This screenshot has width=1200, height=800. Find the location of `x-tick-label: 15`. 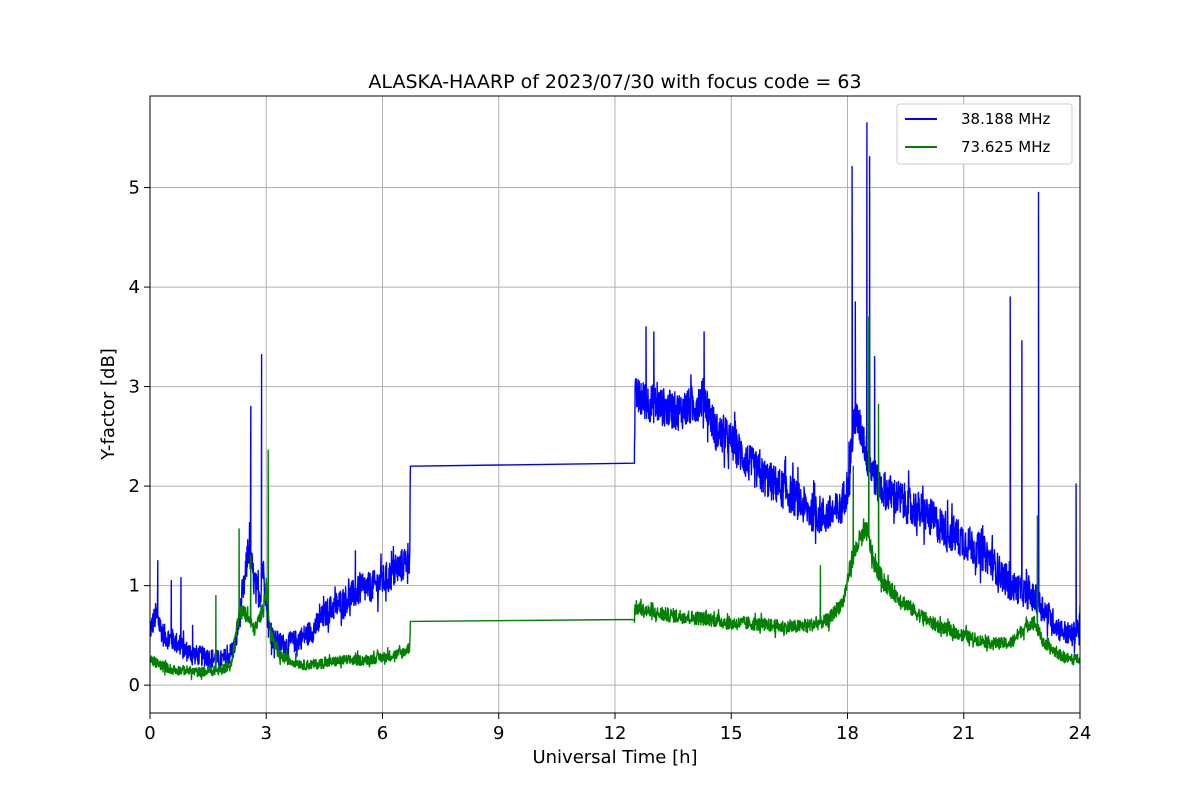

x-tick-label: 15 is located at coordinates (731, 733).